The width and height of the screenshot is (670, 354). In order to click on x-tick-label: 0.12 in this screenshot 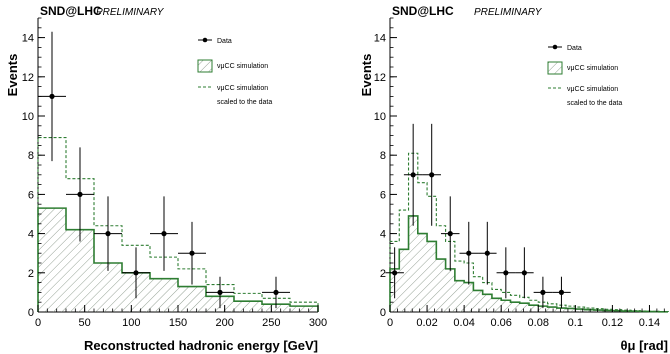, I will do `click(612, 323)`.